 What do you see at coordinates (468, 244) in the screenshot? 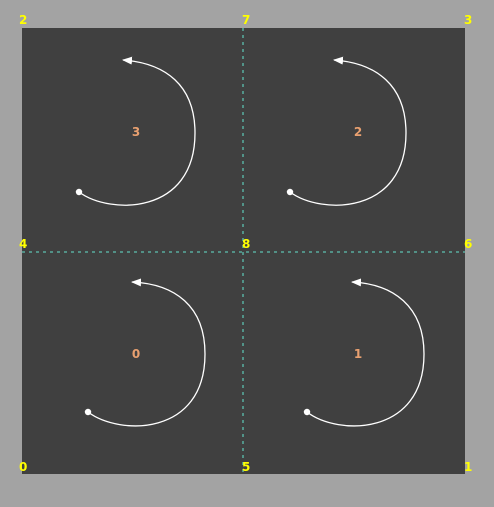
I see `vertex-label-6: 6` at bounding box center [468, 244].